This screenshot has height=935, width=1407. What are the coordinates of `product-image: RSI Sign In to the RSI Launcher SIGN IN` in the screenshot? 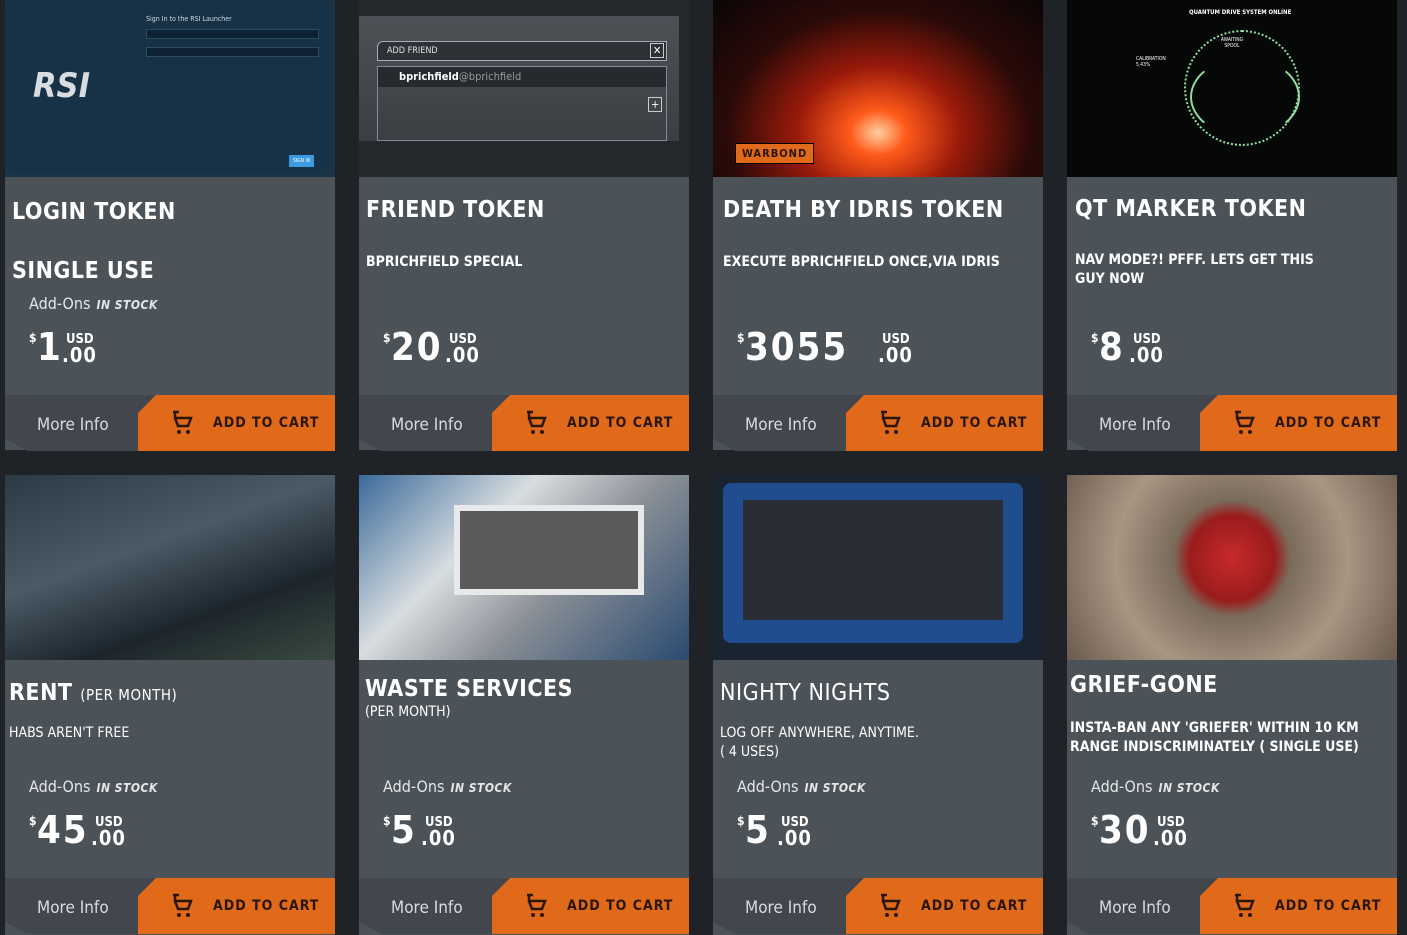 It's located at (170, 88).